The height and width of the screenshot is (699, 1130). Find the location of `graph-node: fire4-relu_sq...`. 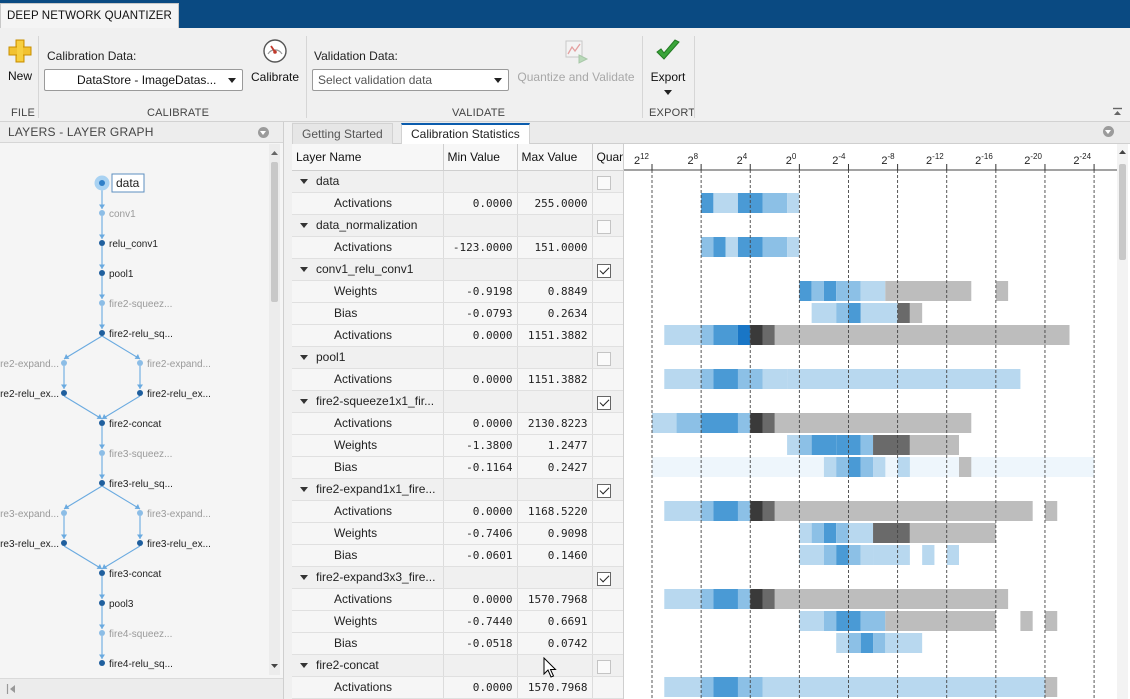

graph-node: fire4-relu_sq... is located at coordinates (136, 664).